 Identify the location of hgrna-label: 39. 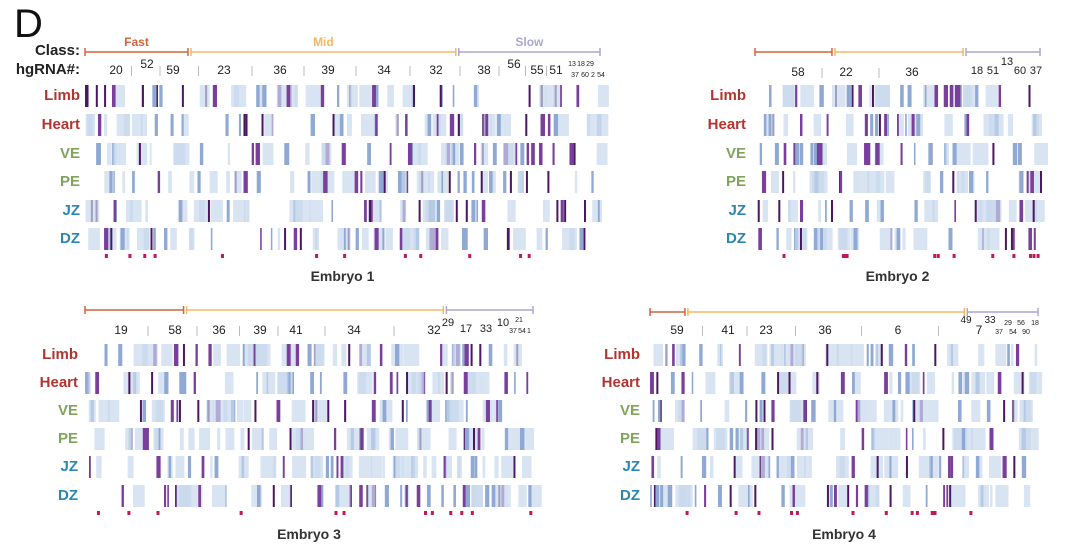
(328, 70).